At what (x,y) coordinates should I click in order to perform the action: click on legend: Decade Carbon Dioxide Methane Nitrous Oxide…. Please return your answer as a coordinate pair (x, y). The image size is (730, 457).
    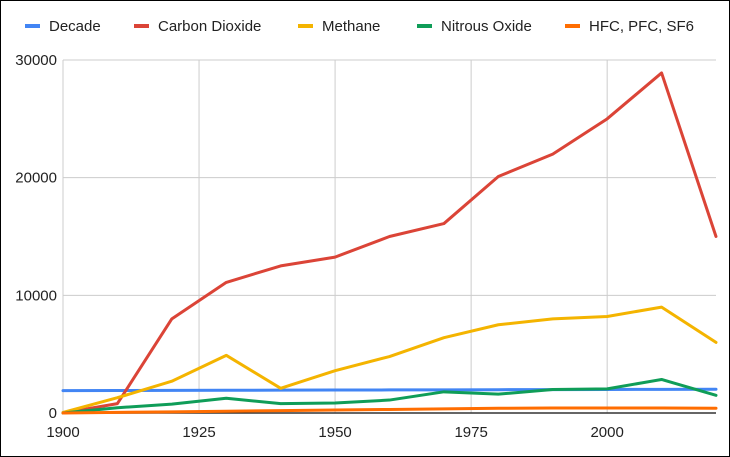
    Looking at the image, I should click on (359, 26).